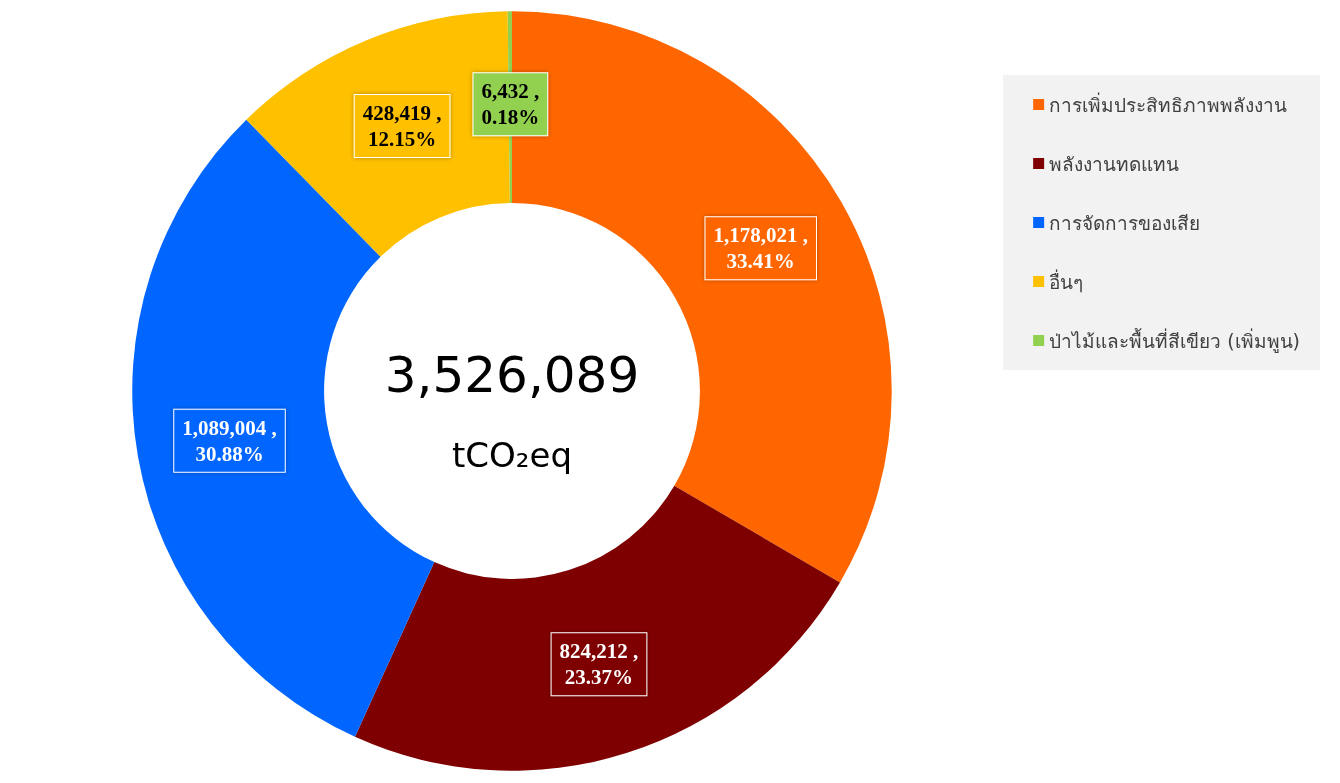  Describe the element at coordinates (1168, 103) in the screenshot. I see `legend-label: การเพิ่มประสิทธิภาพพลังงาน` at that location.